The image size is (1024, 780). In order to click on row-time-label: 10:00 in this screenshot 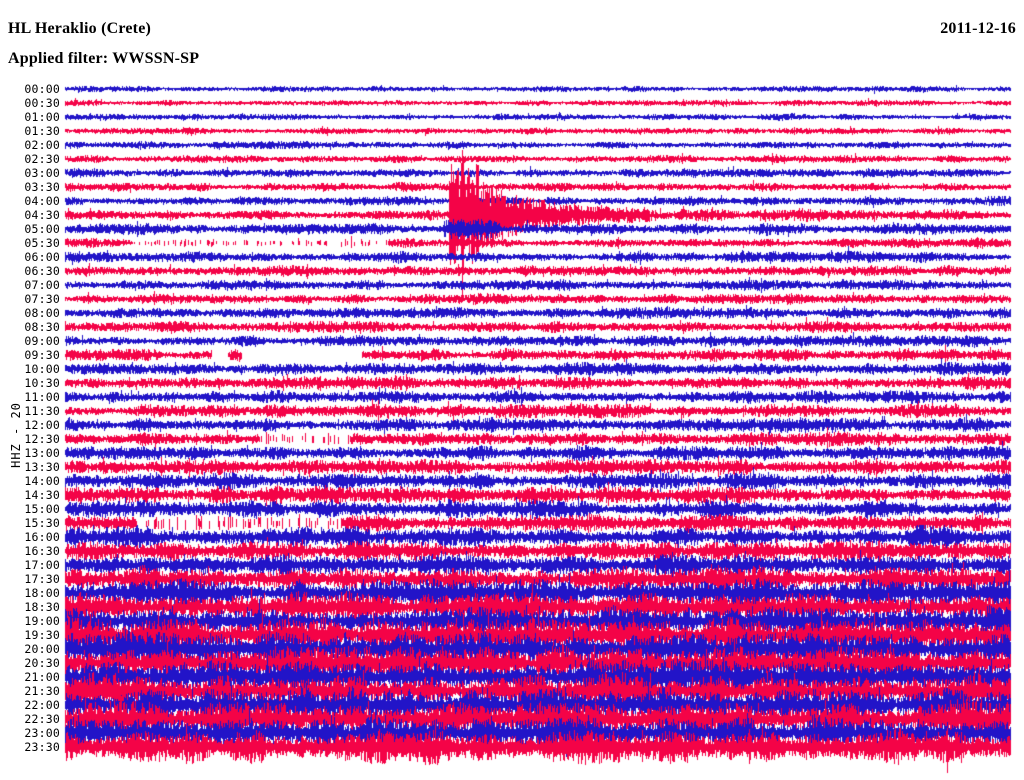, I will do `click(42, 369)`.